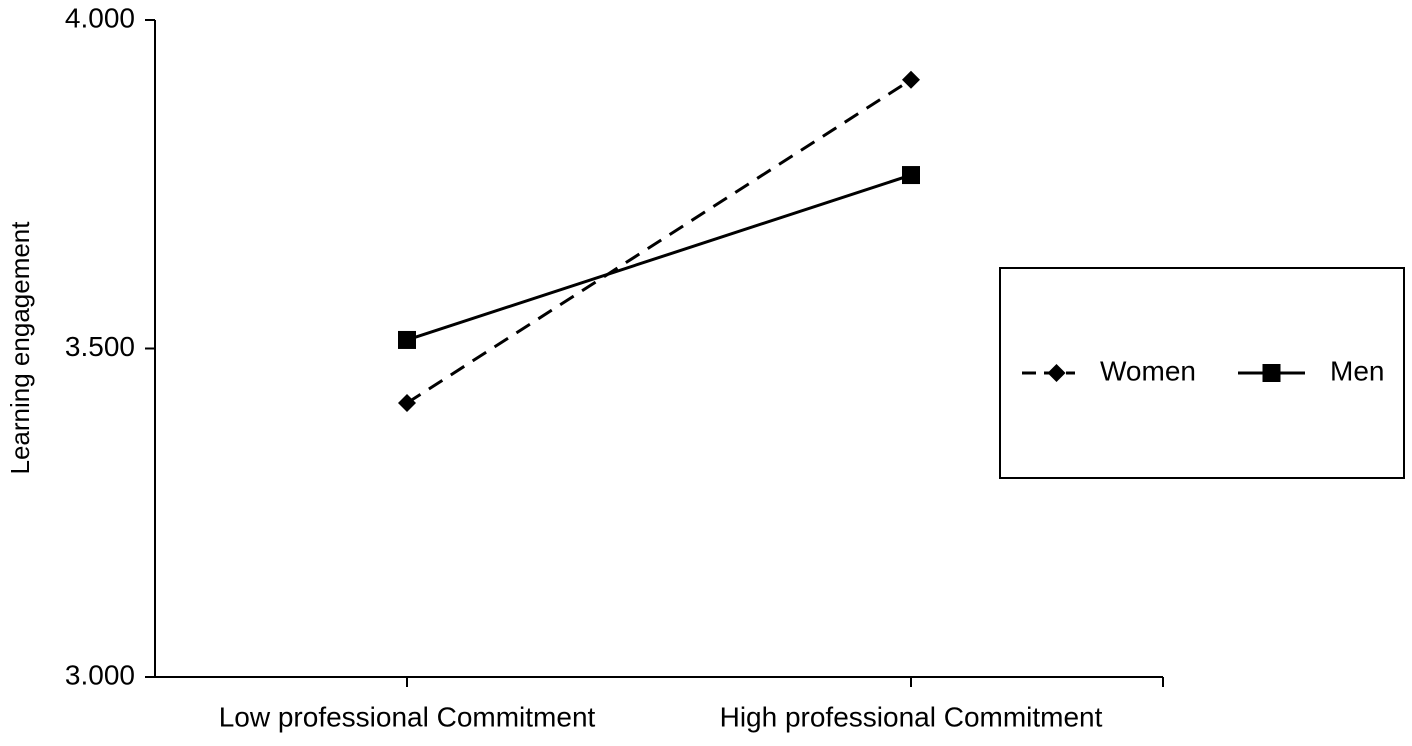  I want to click on y-axis-label: Learning engagement, so click(20, 348).